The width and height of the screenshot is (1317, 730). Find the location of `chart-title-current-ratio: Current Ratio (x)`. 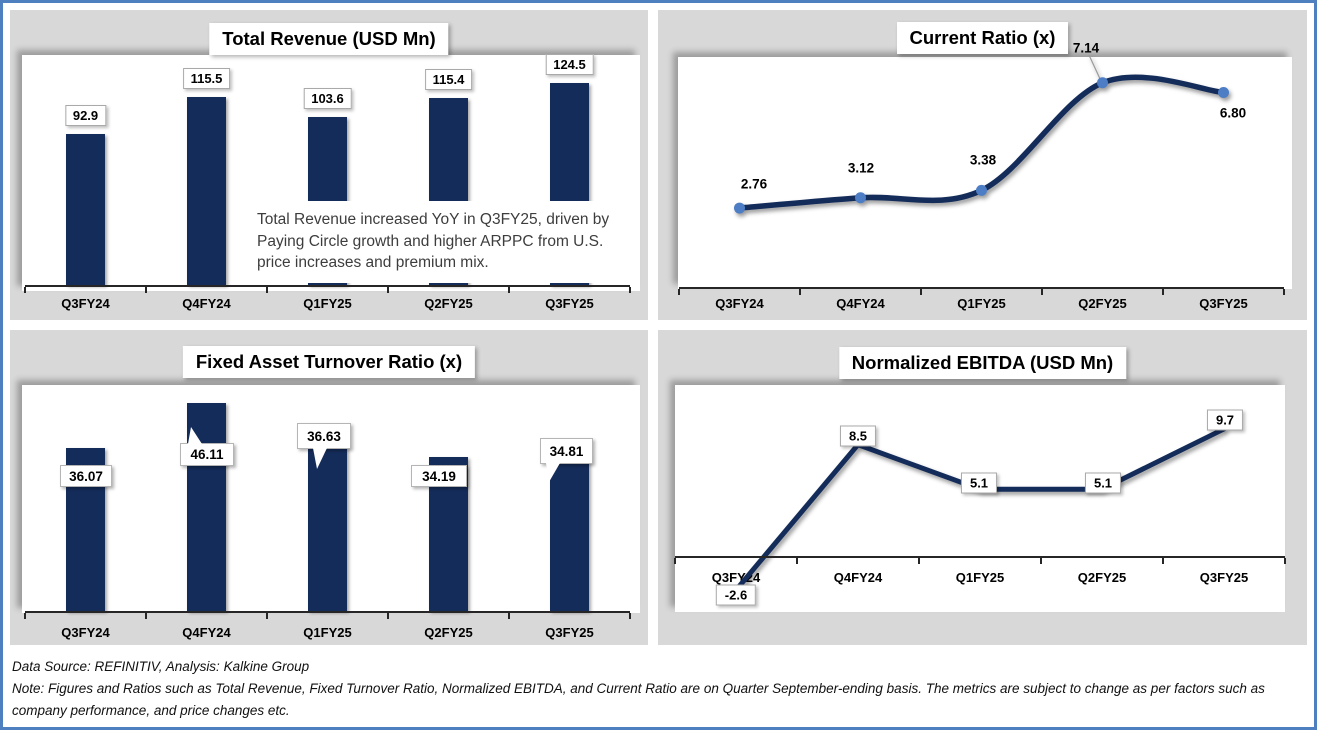

chart-title-current-ratio: Current Ratio (x) is located at coordinates (982, 38).